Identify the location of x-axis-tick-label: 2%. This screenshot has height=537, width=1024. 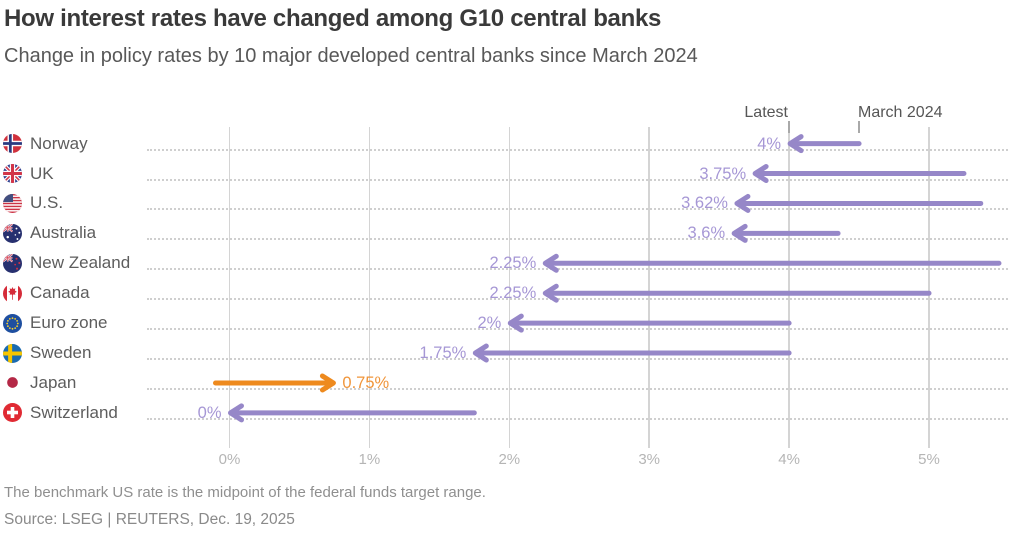
(509, 459).